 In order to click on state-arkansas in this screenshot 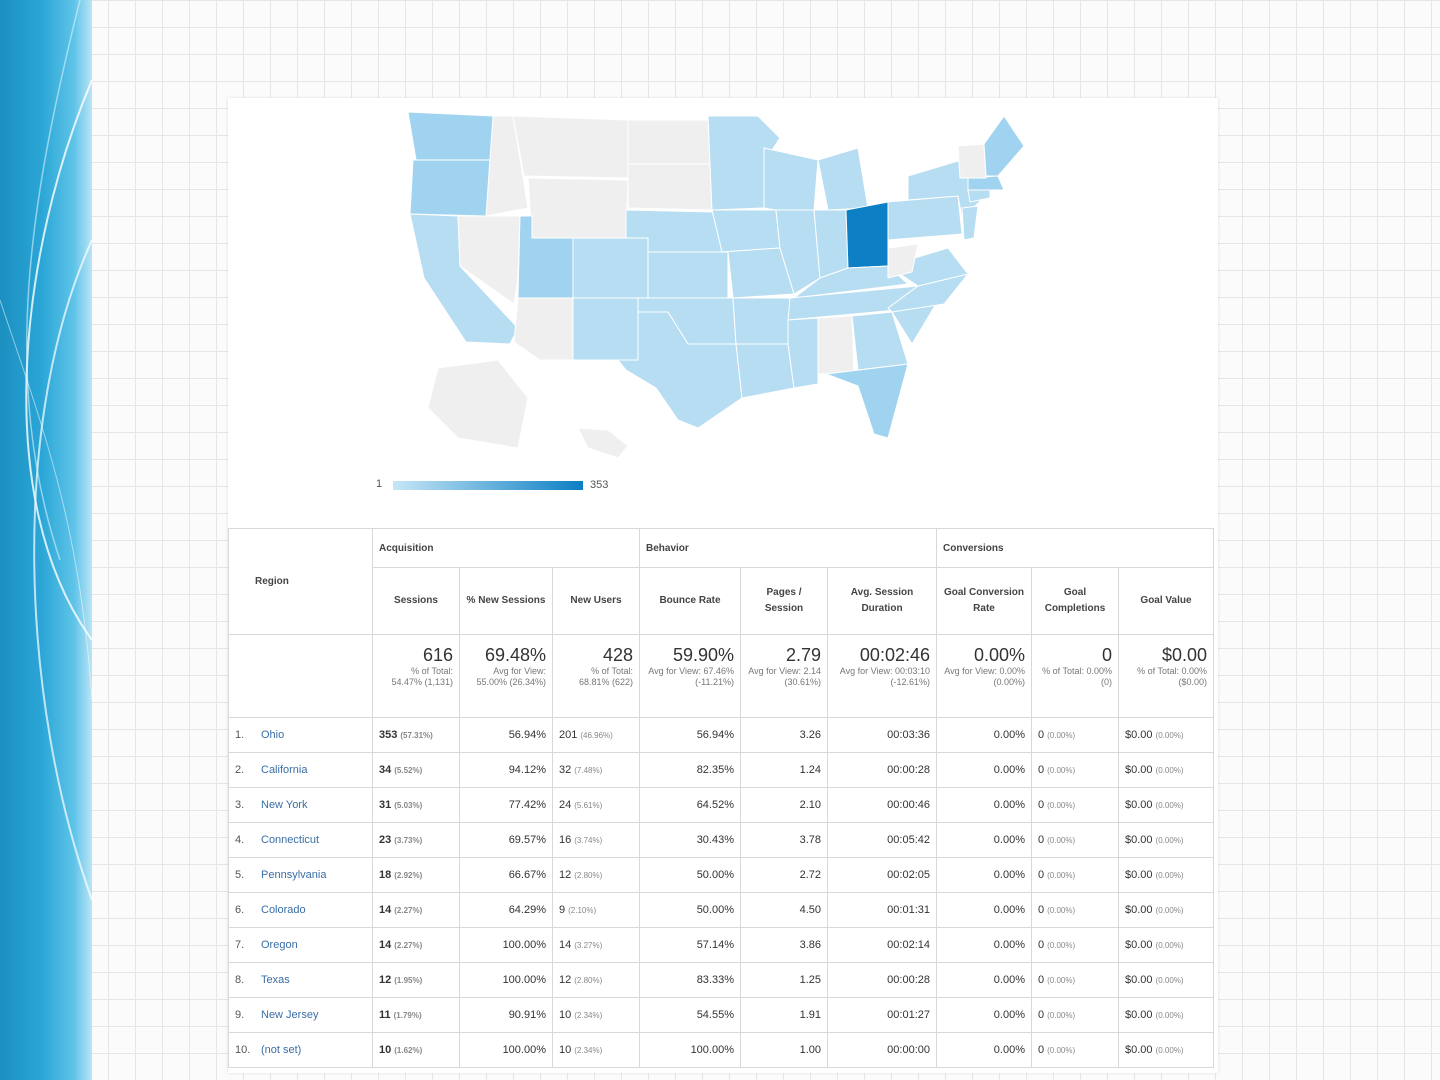, I will do `click(761, 321)`.